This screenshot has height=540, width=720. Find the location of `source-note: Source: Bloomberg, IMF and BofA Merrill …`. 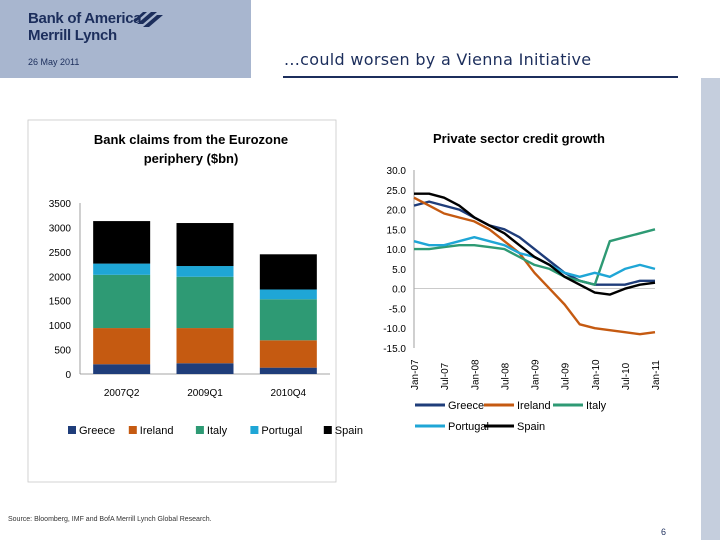

source-note: Source: Bloomberg, IMF and BofA Merrill … is located at coordinates (110, 519).